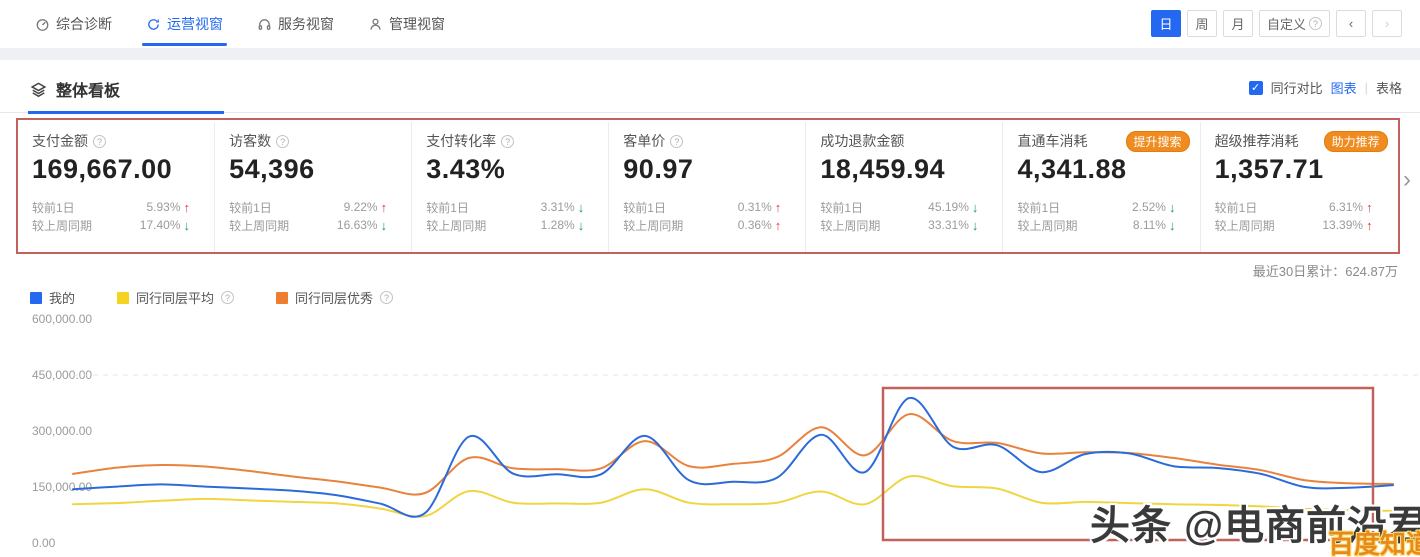  What do you see at coordinates (88, 91) in the screenshot?
I see `board-title-text: 整体看板` at bounding box center [88, 91].